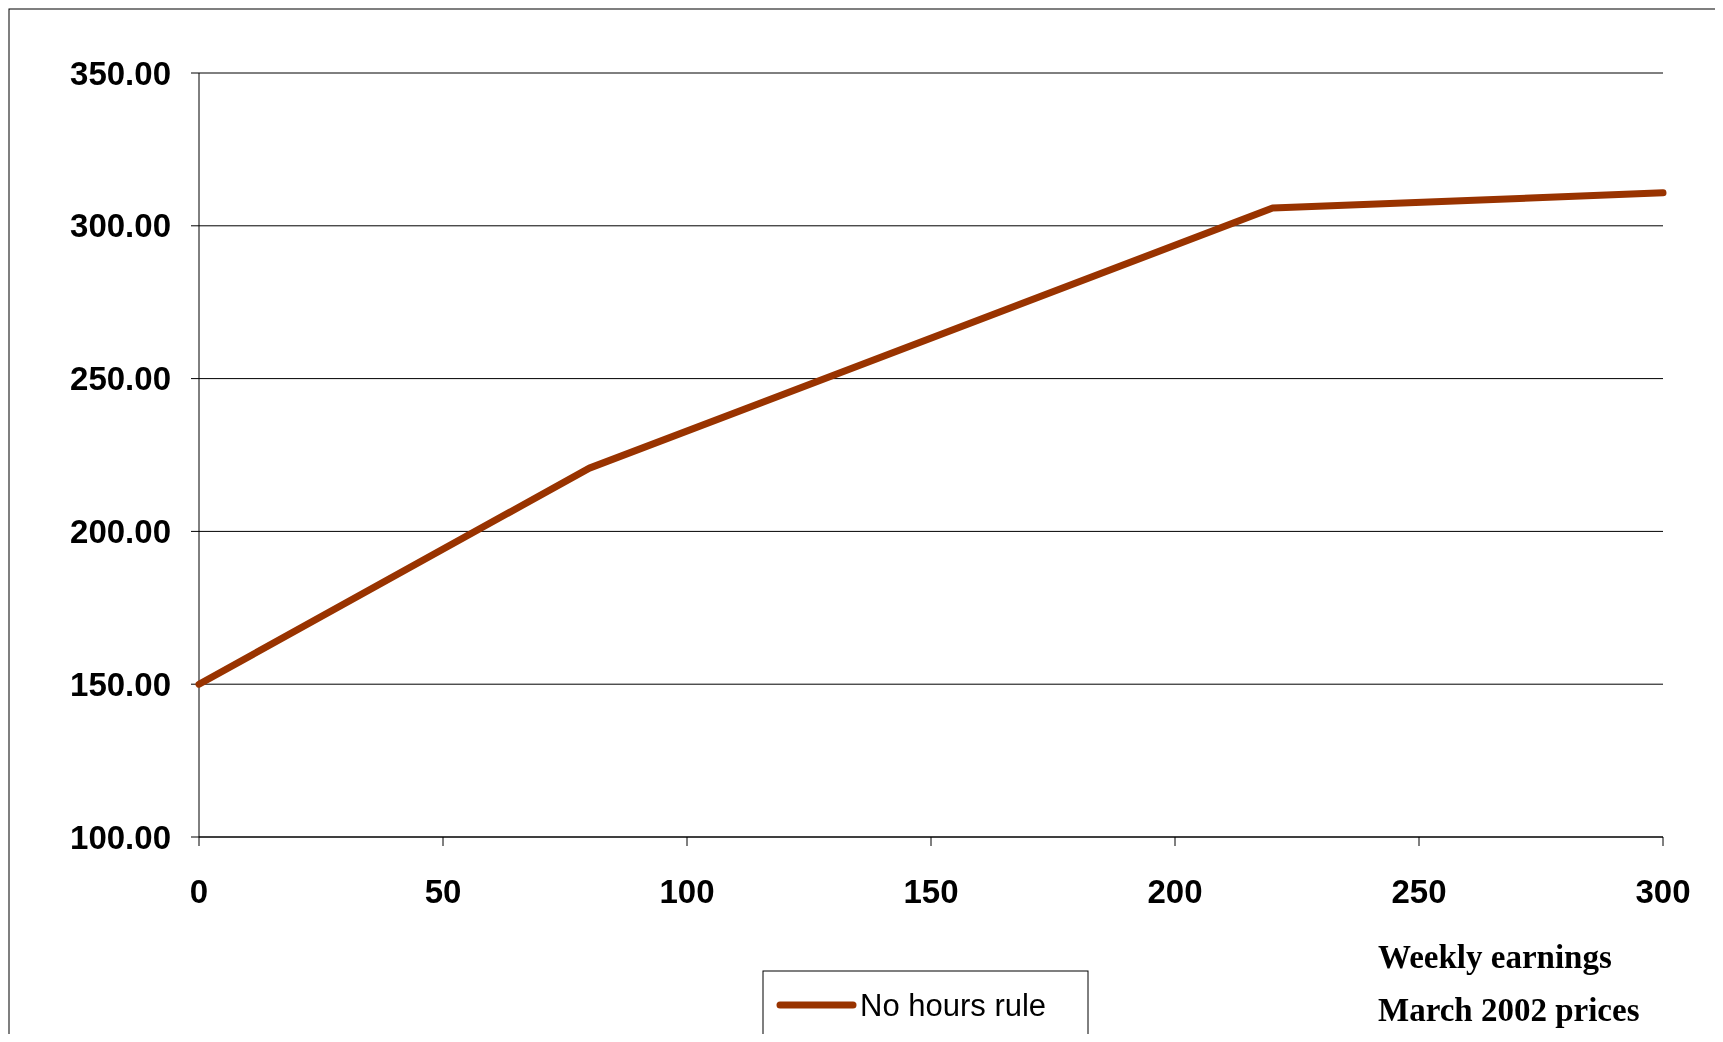 This screenshot has width=1723, height=1042. I want to click on x-tick-label: 100, so click(687, 891).